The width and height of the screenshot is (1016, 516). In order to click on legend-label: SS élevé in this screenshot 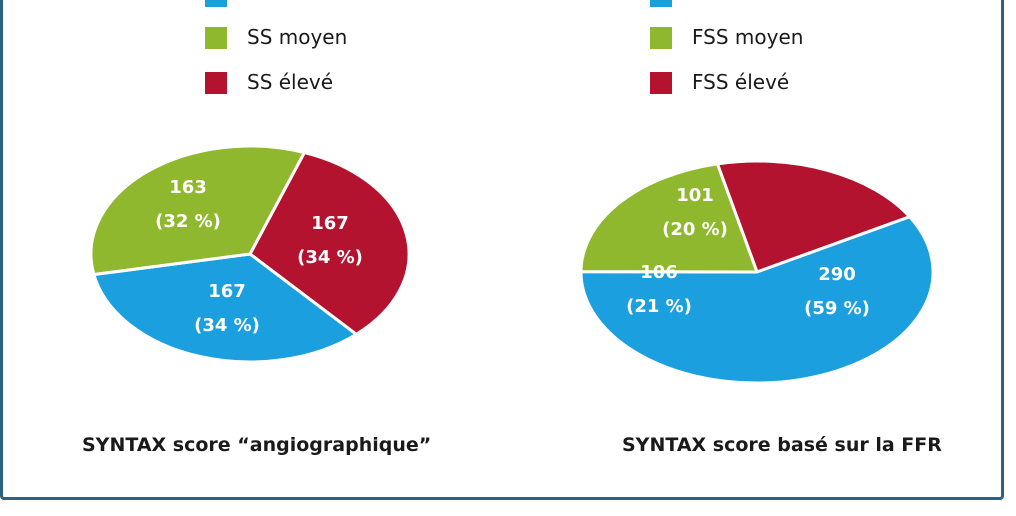, I will do `click(290, 82)`.